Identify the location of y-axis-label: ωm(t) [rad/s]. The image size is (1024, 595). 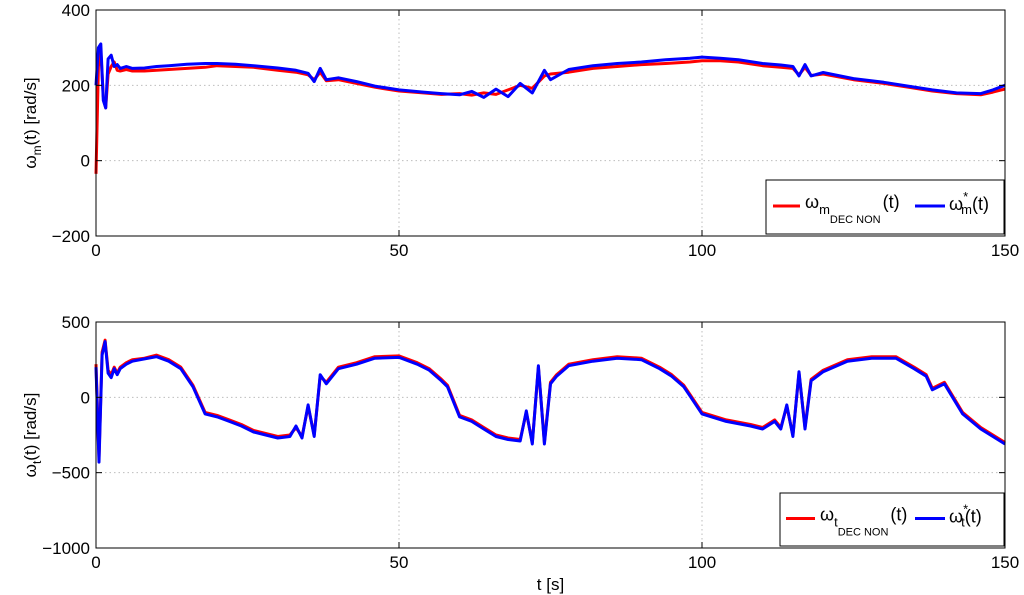
(32, 122).